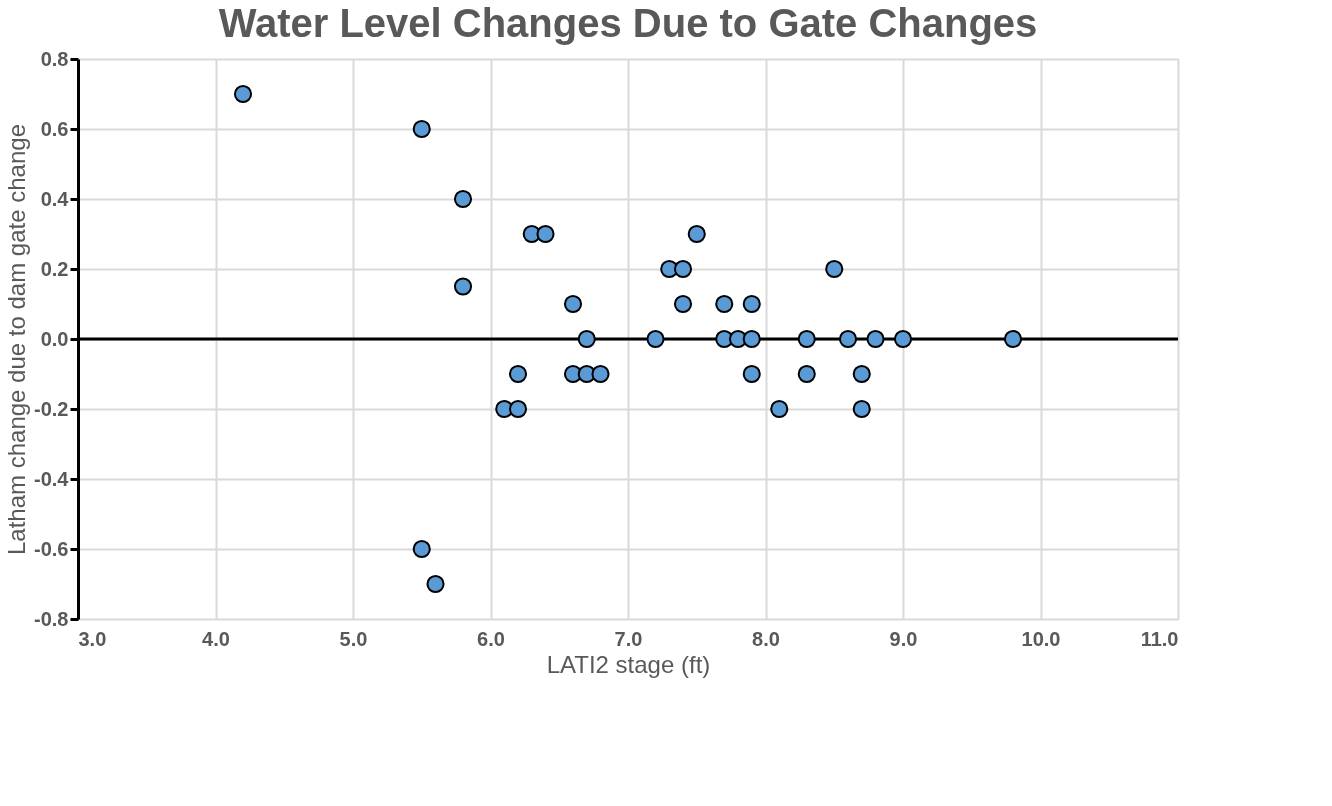  I want to click on x-tick-label: 8.0, so click(766, 638).